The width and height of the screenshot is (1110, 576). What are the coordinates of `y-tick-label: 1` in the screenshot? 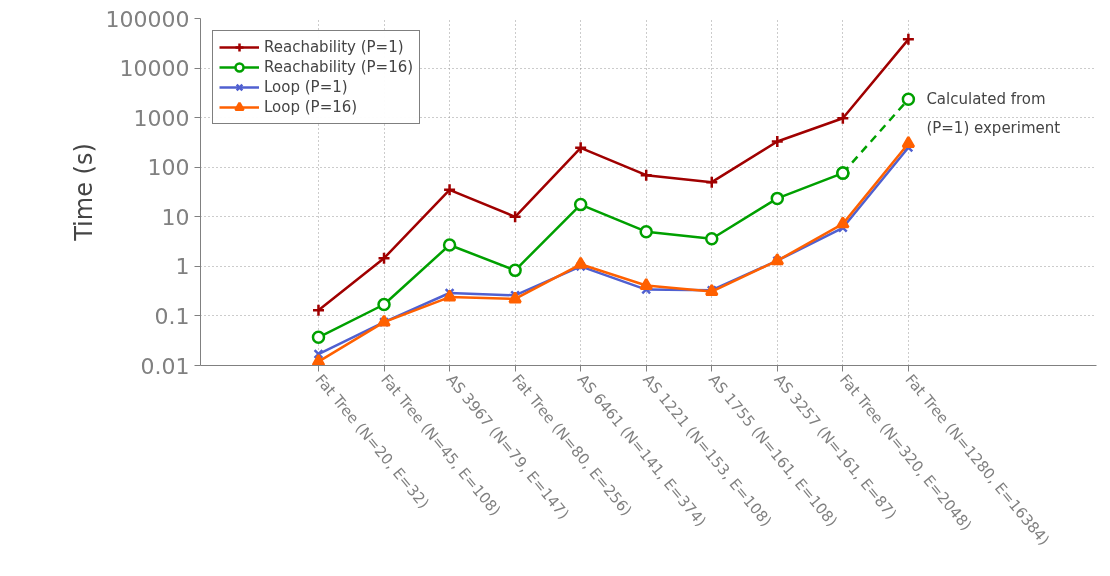 It's located at (182, 267).